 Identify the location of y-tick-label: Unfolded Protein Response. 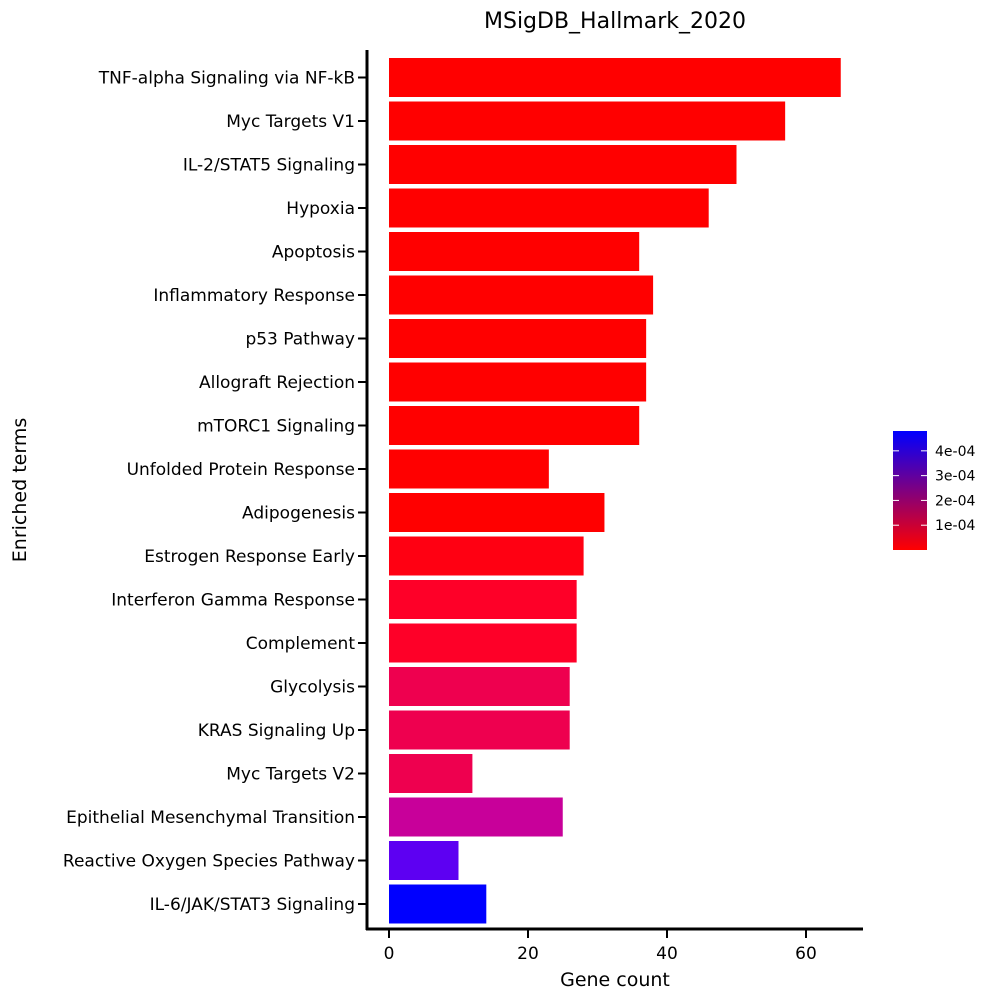
(241, 470).